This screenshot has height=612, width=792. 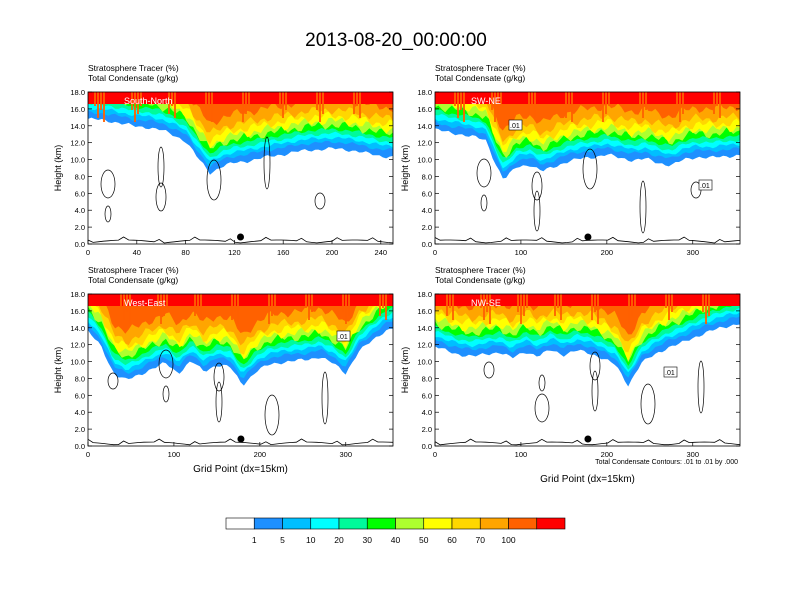 What do you see at coordinates (145, 303) in the screenshot?
I see `panel-label: West-East` at bounding box center [145, 303].